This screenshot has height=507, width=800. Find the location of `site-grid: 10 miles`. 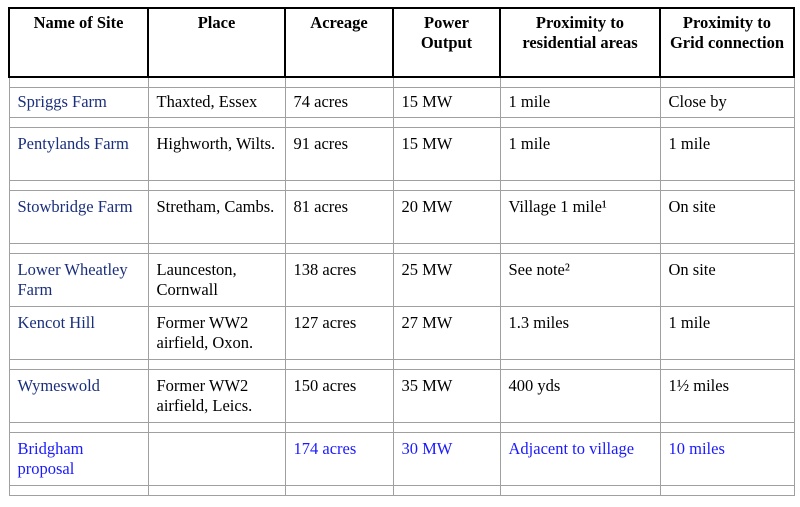

site-grid: 10 miles is located at coordinates (727, 459).